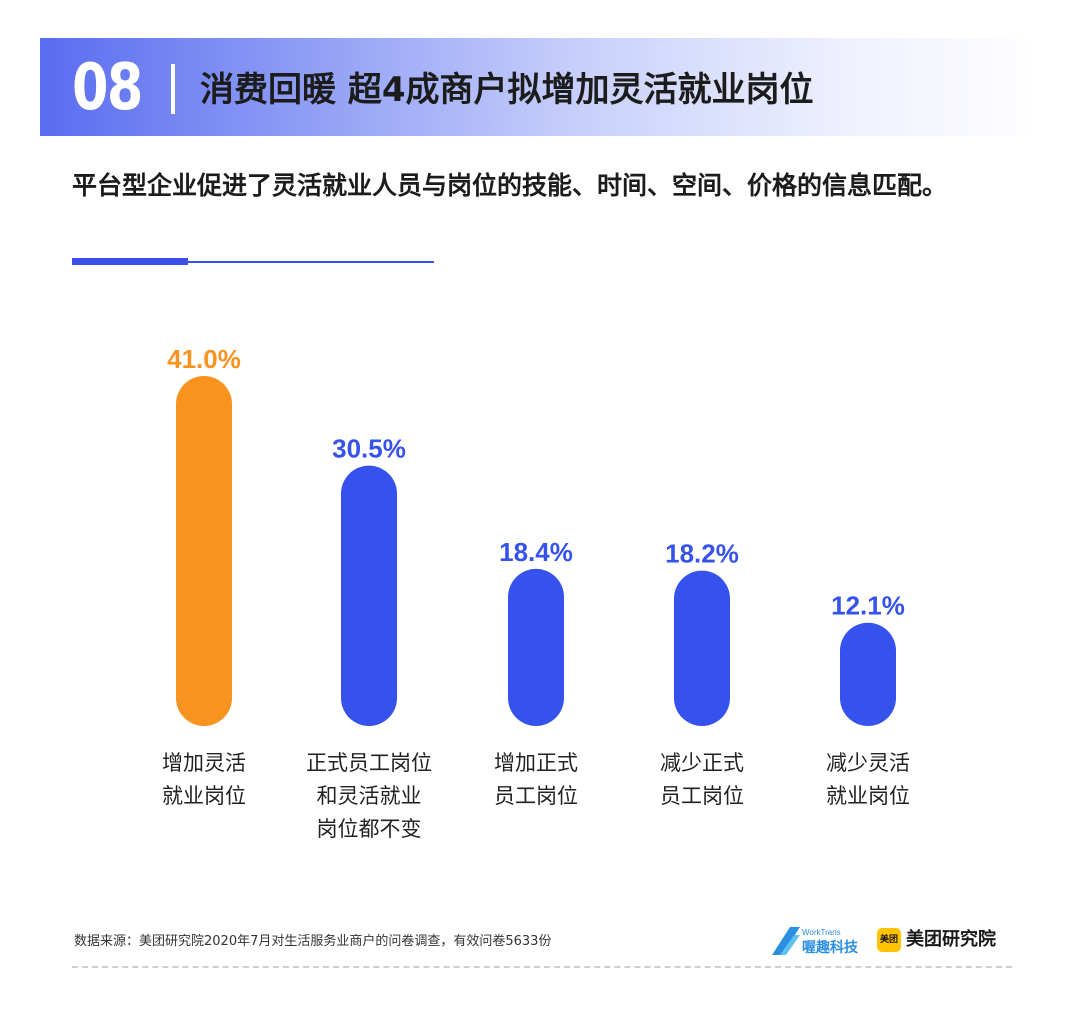 The width and height of the screenshot is (1080, 1034). I want to click on worktrans-logo-mark, so click(786, 941).